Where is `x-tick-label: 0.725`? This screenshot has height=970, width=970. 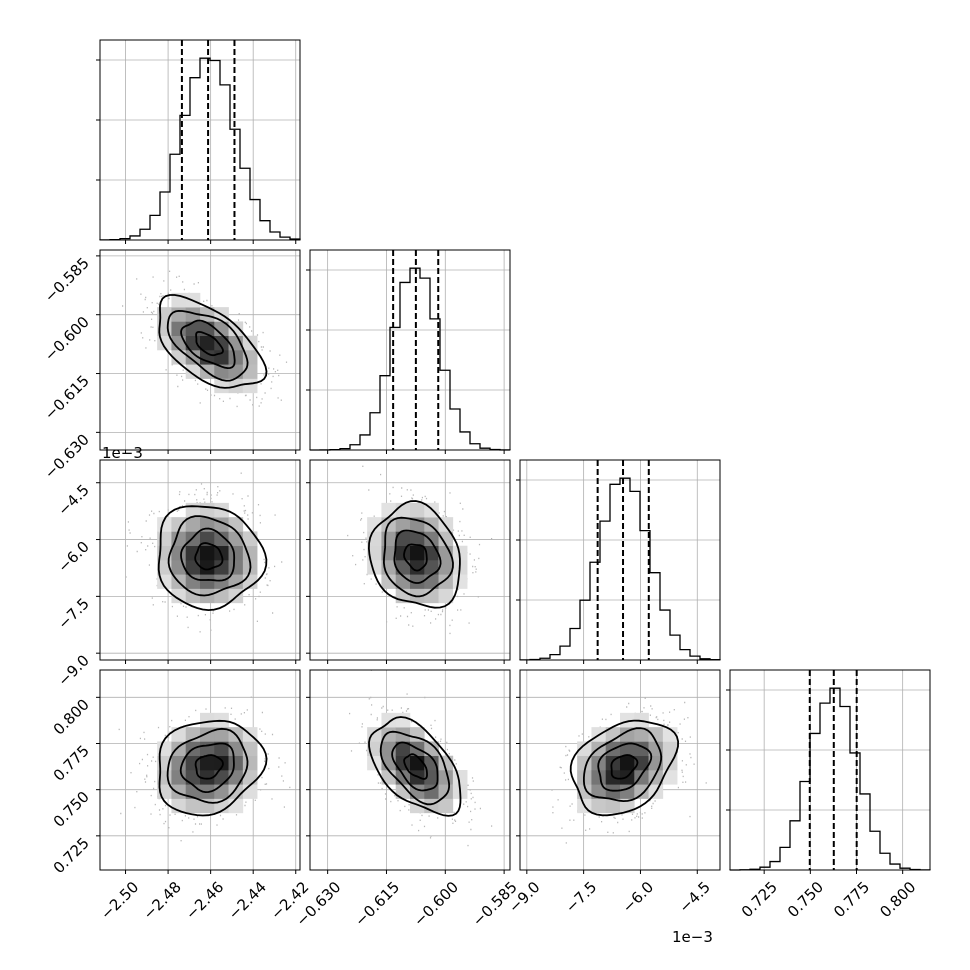
x-tick-label: 0.725 is located at coordinates (759, 899).